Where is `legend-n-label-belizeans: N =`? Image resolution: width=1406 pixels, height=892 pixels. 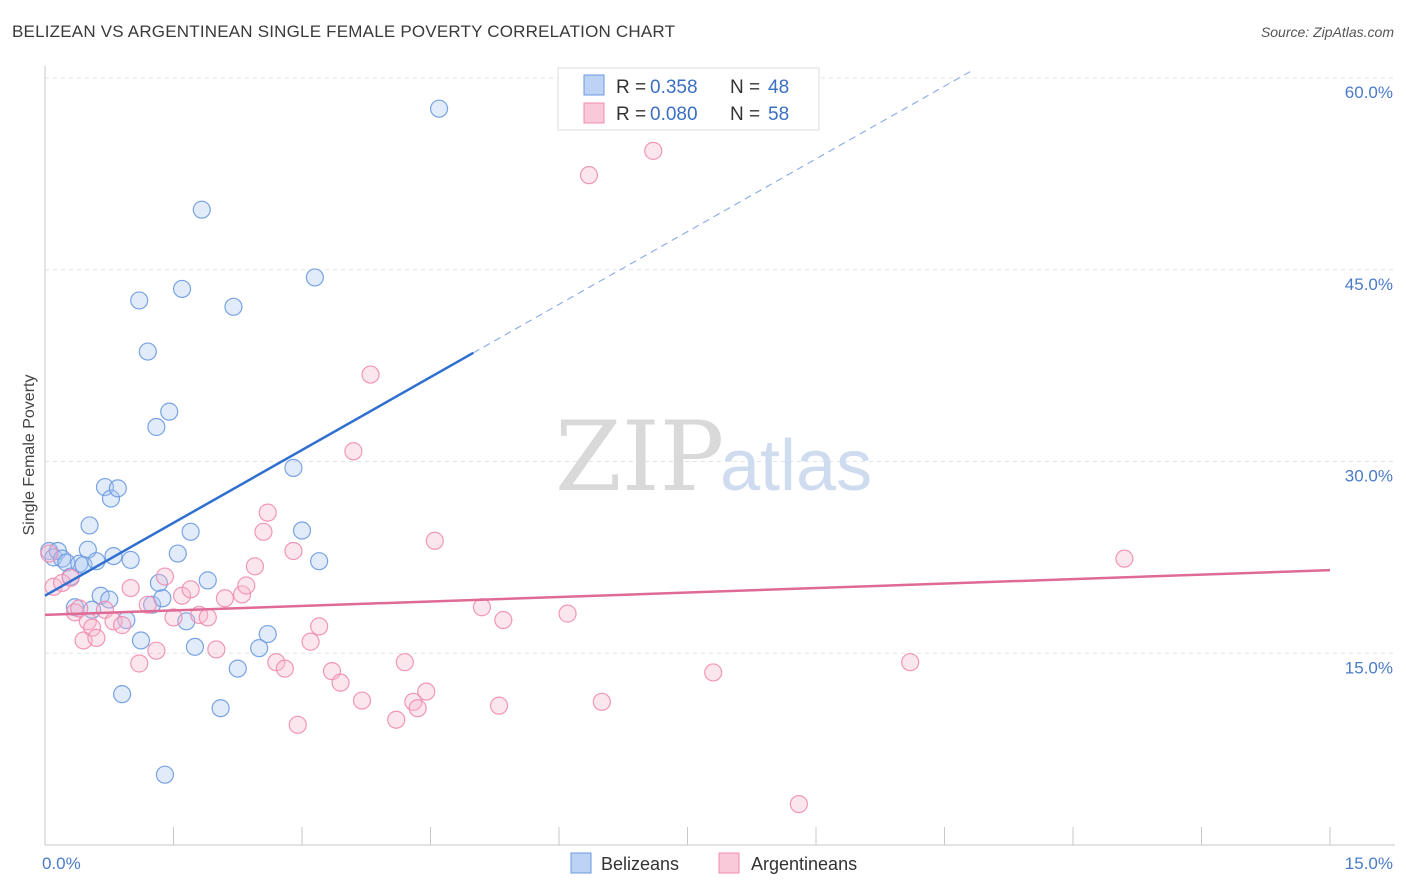
legend-n-label-belizeans: N = is located at coordinates (745, 87).